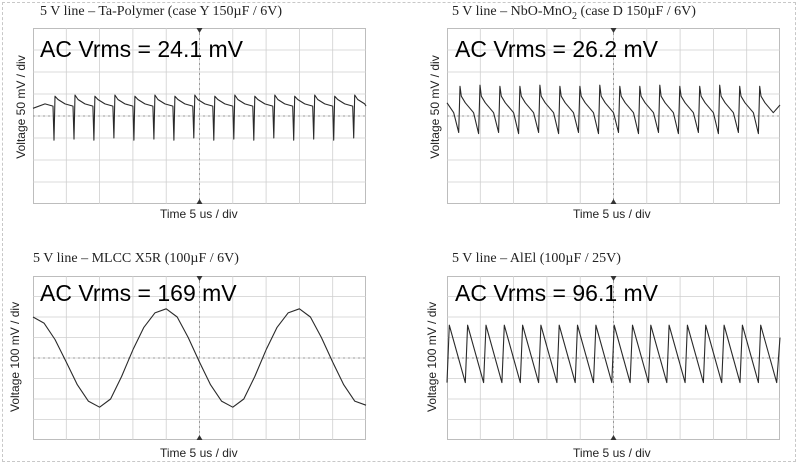 This screenshot has width=800, height=466. What do you see at coordinates (557, 49) in the screenshot?
I see `panel2-vrms: AC Vrms = 26.2 mV` at bounding box center [557, 49].